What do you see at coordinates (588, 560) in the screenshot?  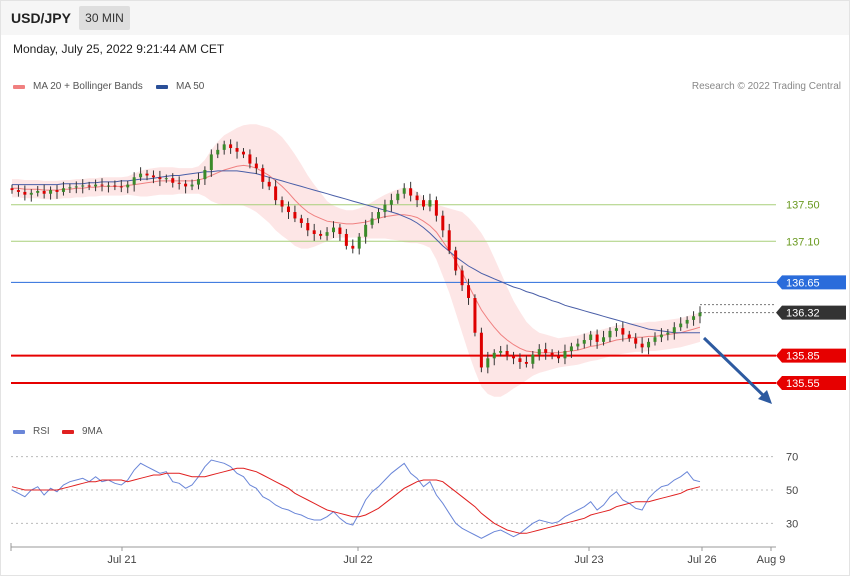 I see `x-tick-label: Jul 23` at bounding box center [588, 560].